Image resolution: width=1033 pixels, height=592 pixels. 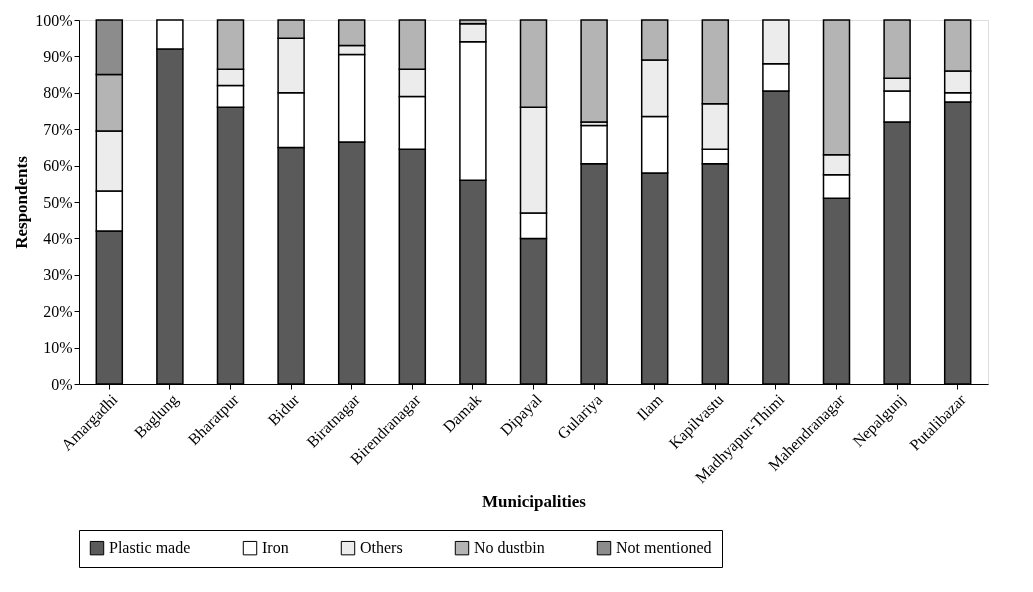 I want to click on legend-label: Not mentioned, so click(x=664, y=548).